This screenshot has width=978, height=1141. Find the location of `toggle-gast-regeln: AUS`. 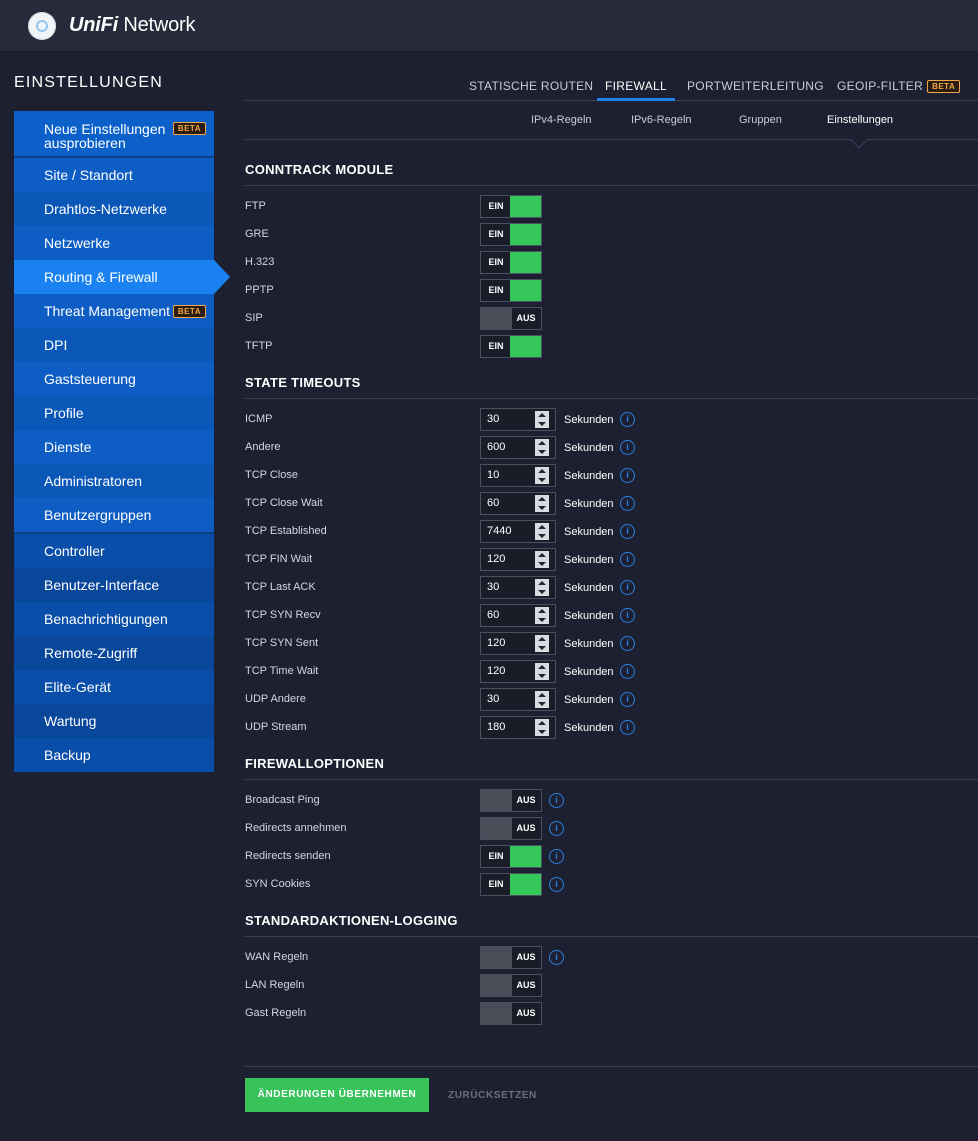

toggle-gast-regeln: AUS is located at coordinates (511, 1013).